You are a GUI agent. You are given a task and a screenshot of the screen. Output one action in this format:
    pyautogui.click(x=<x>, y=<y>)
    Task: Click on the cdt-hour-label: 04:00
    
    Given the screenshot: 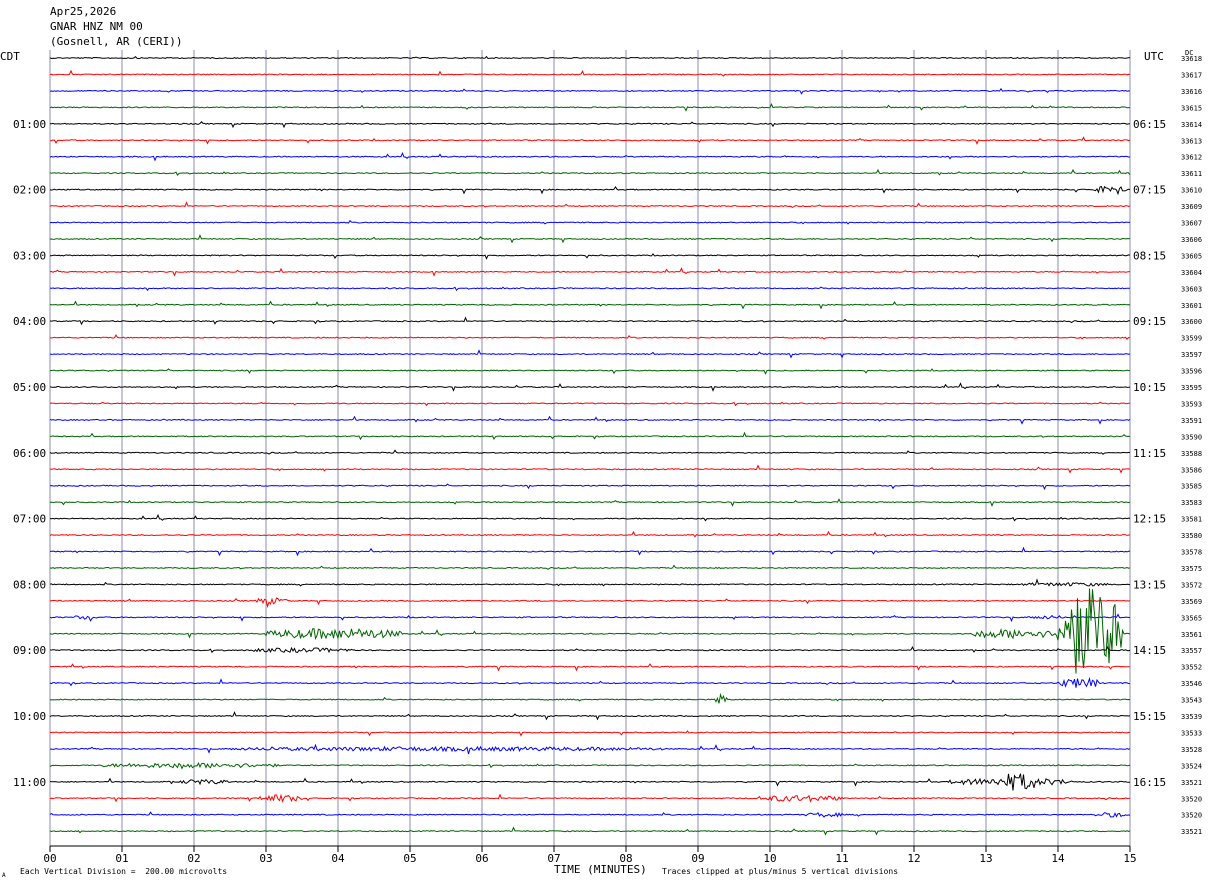 What is the action you would take?
    pyautogui.click(x=29, y=321)
    